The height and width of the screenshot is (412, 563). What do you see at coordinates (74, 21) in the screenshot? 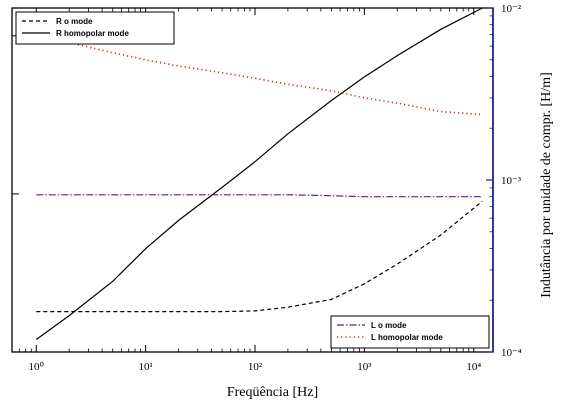
I see `legend-label: R o mode` at bounding box center [74, 21].